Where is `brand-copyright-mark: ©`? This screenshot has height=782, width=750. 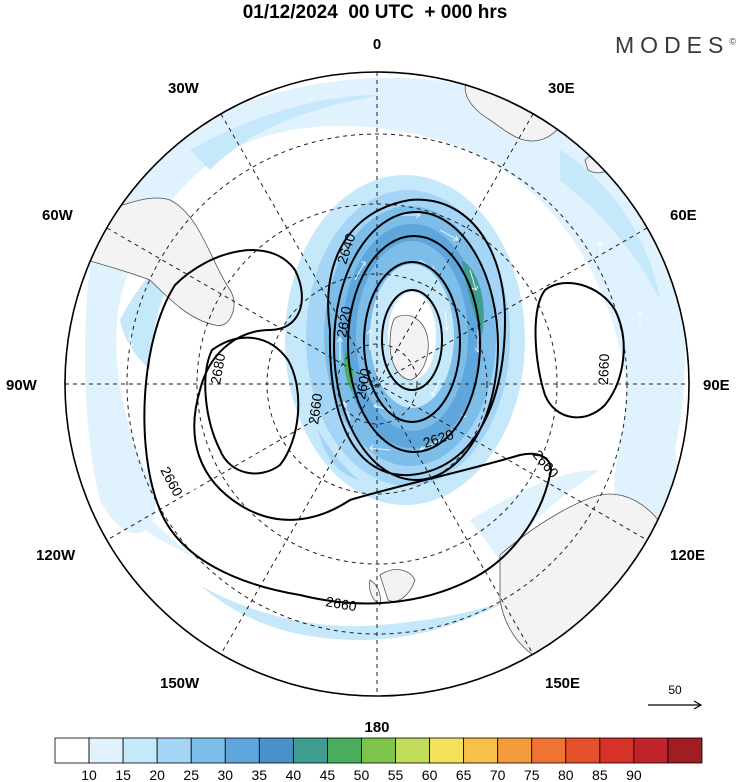
brand-copyright-mark: © is located at coordinates (732, 41).